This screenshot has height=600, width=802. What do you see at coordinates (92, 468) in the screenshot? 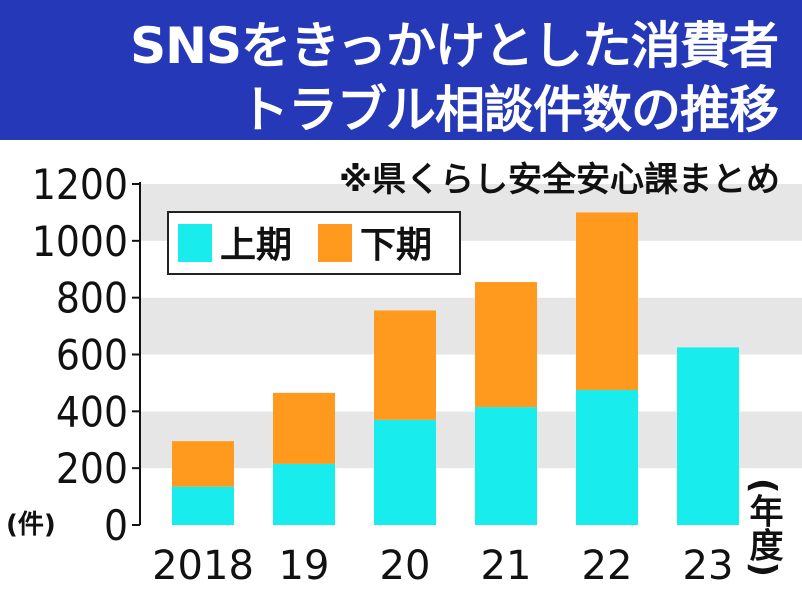
I see `y-tick-label: 200` at bounding box center [92, 468].